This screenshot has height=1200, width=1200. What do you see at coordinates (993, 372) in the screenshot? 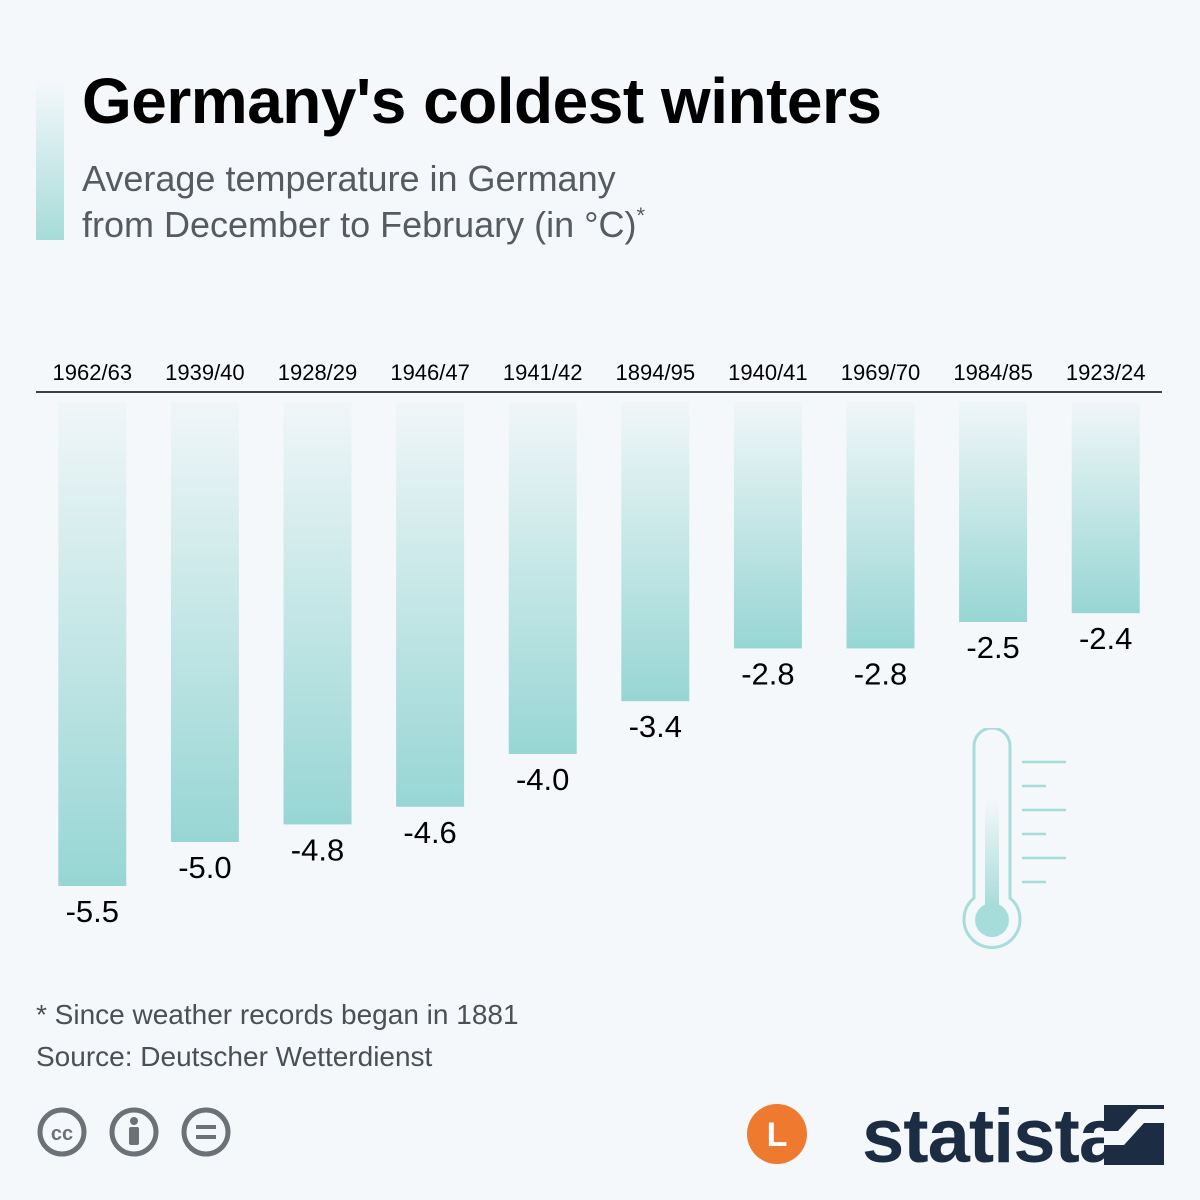
I see `category-label: 1984/85` at bounding box center [993, 372].